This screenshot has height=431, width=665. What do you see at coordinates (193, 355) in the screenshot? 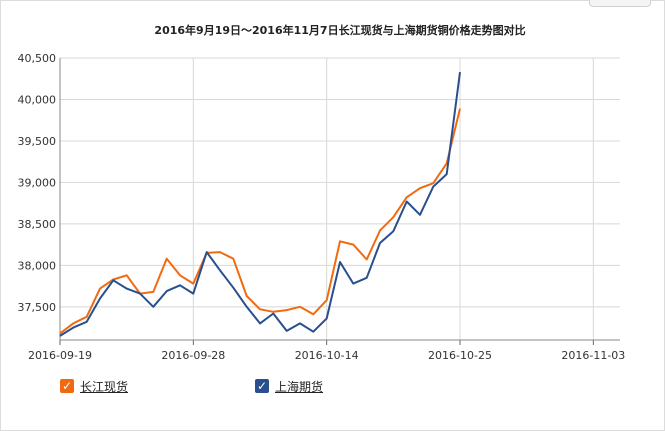
I see `x-tick-label: 2016-09-28` at bounding box center [193, 355].